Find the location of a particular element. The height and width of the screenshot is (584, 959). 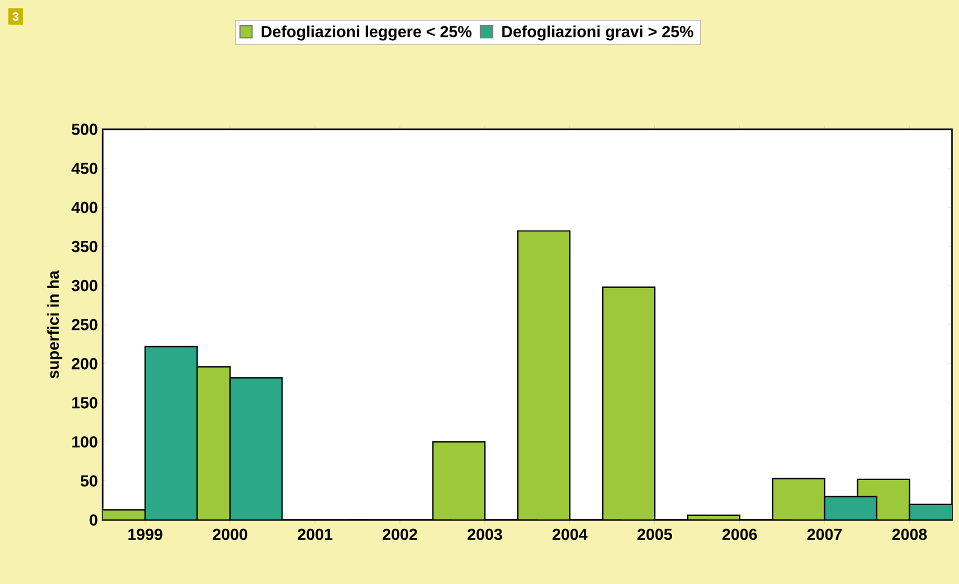

y-tick-label: 100 is located at coordinates (85, 442).